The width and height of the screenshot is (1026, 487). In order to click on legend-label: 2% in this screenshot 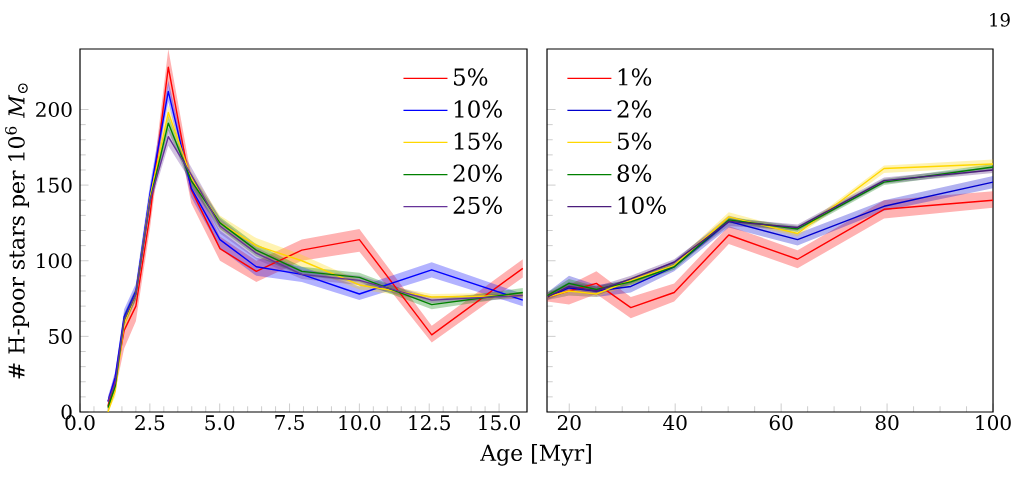, I will do `click(634, 109)`.